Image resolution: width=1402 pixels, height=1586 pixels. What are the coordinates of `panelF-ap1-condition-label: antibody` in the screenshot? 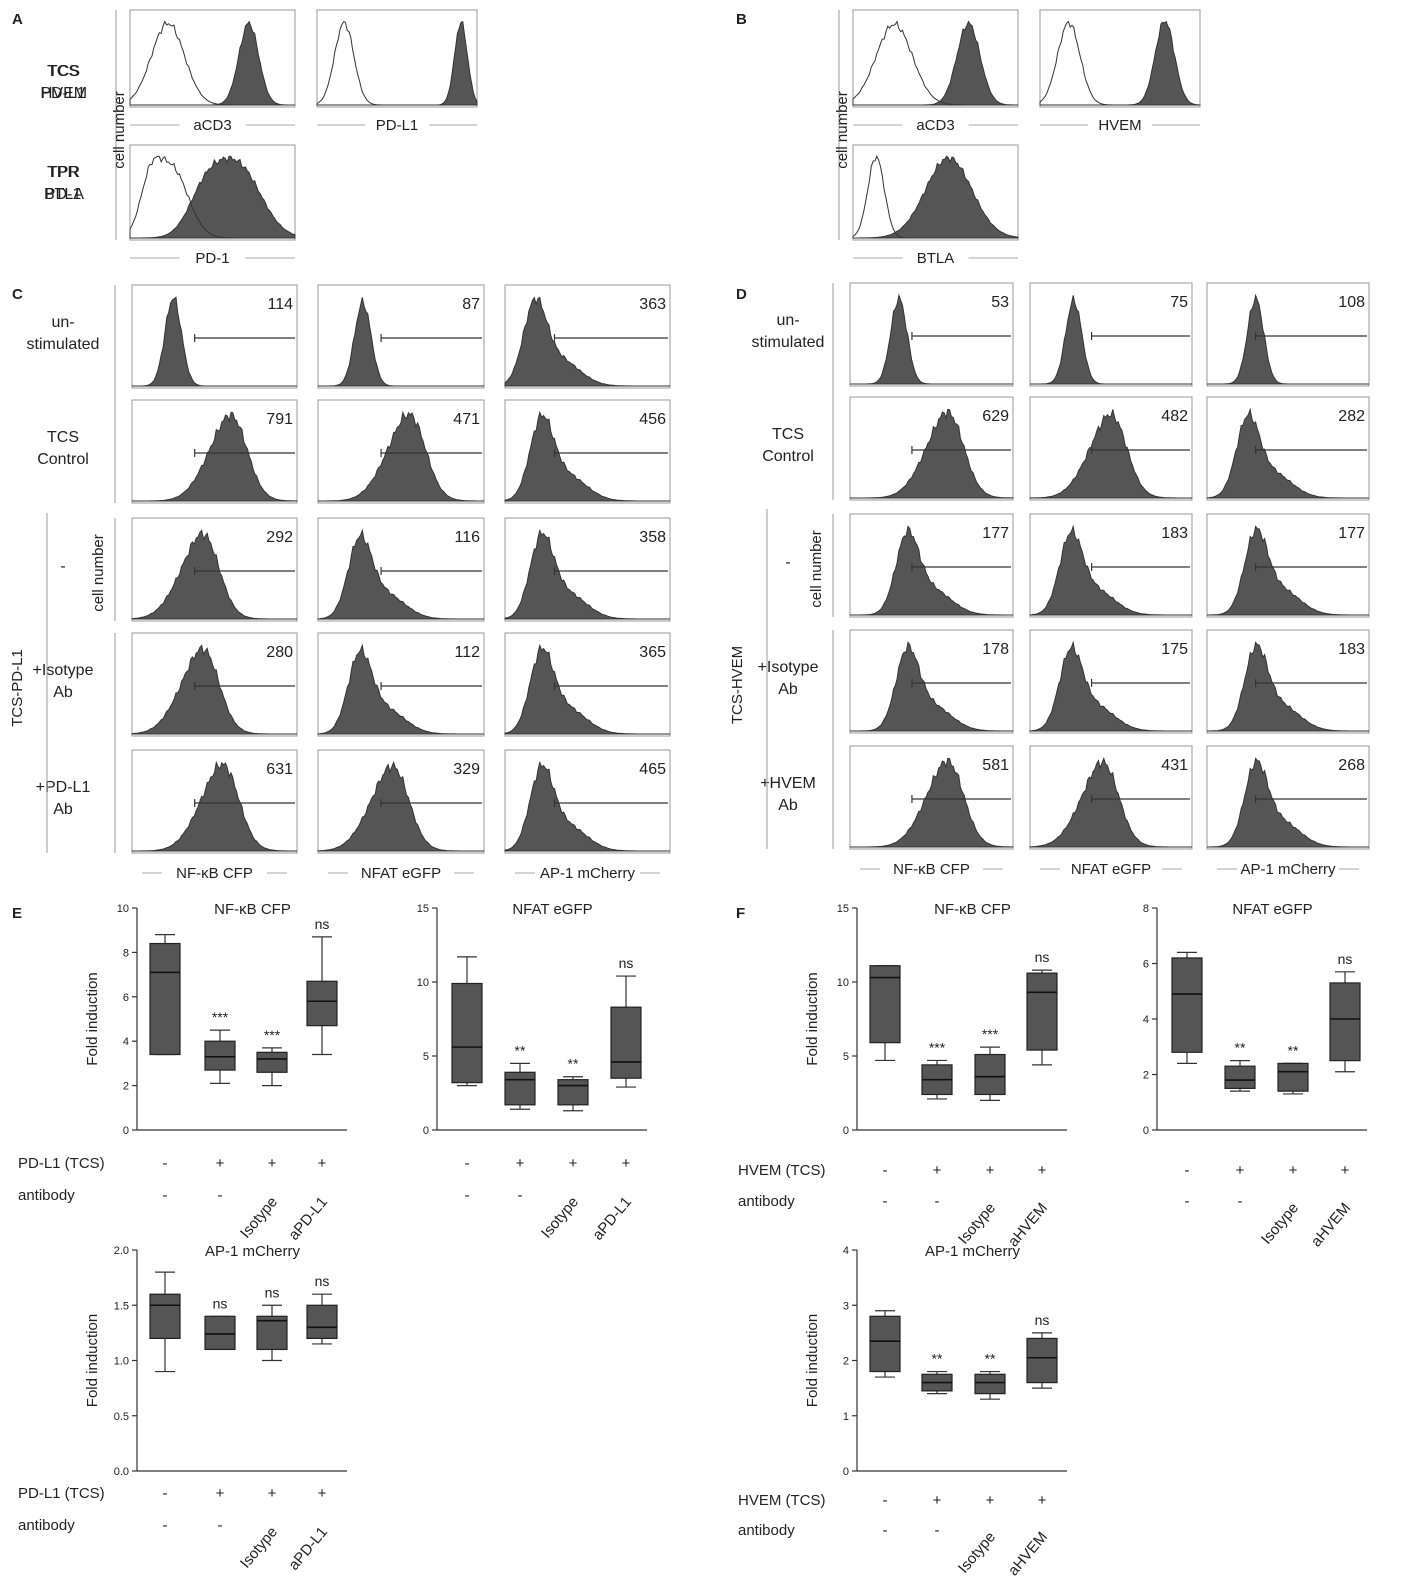 It's located at (766, 1530).